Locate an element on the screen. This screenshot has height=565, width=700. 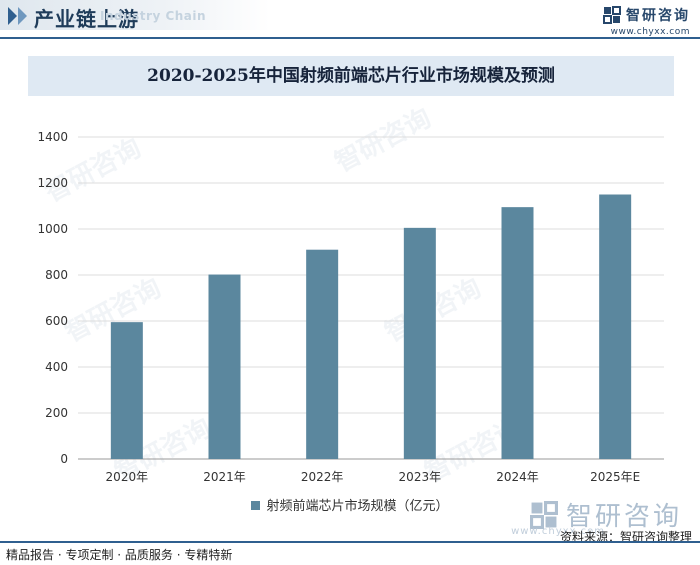
legend-label: 射频前端芯片市场规模（亿元） is located at coordinates (357, 506).